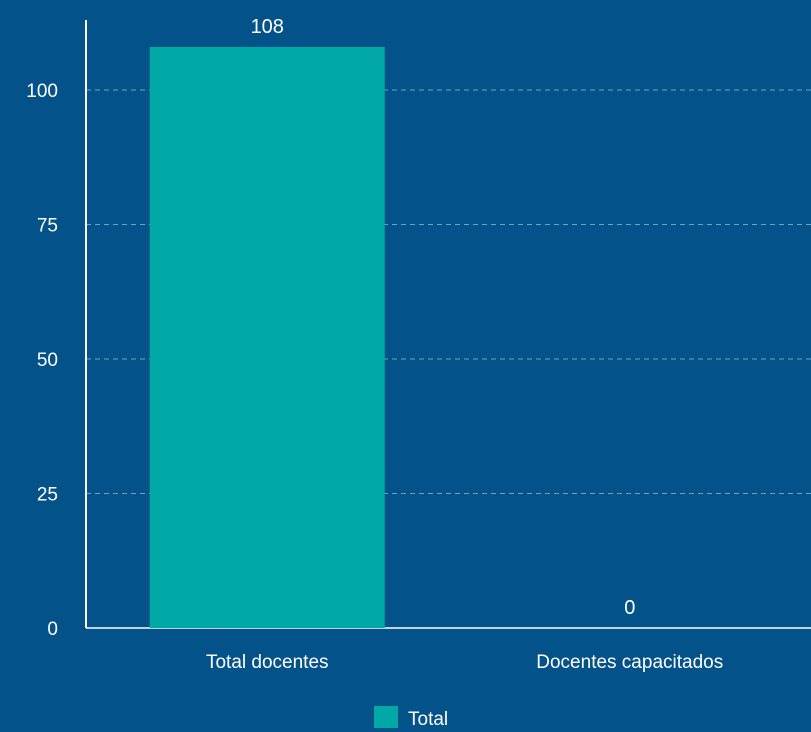  Describe the element at coordinates (629, 608) in the screenshot. I see `data-label: 0` at that location.